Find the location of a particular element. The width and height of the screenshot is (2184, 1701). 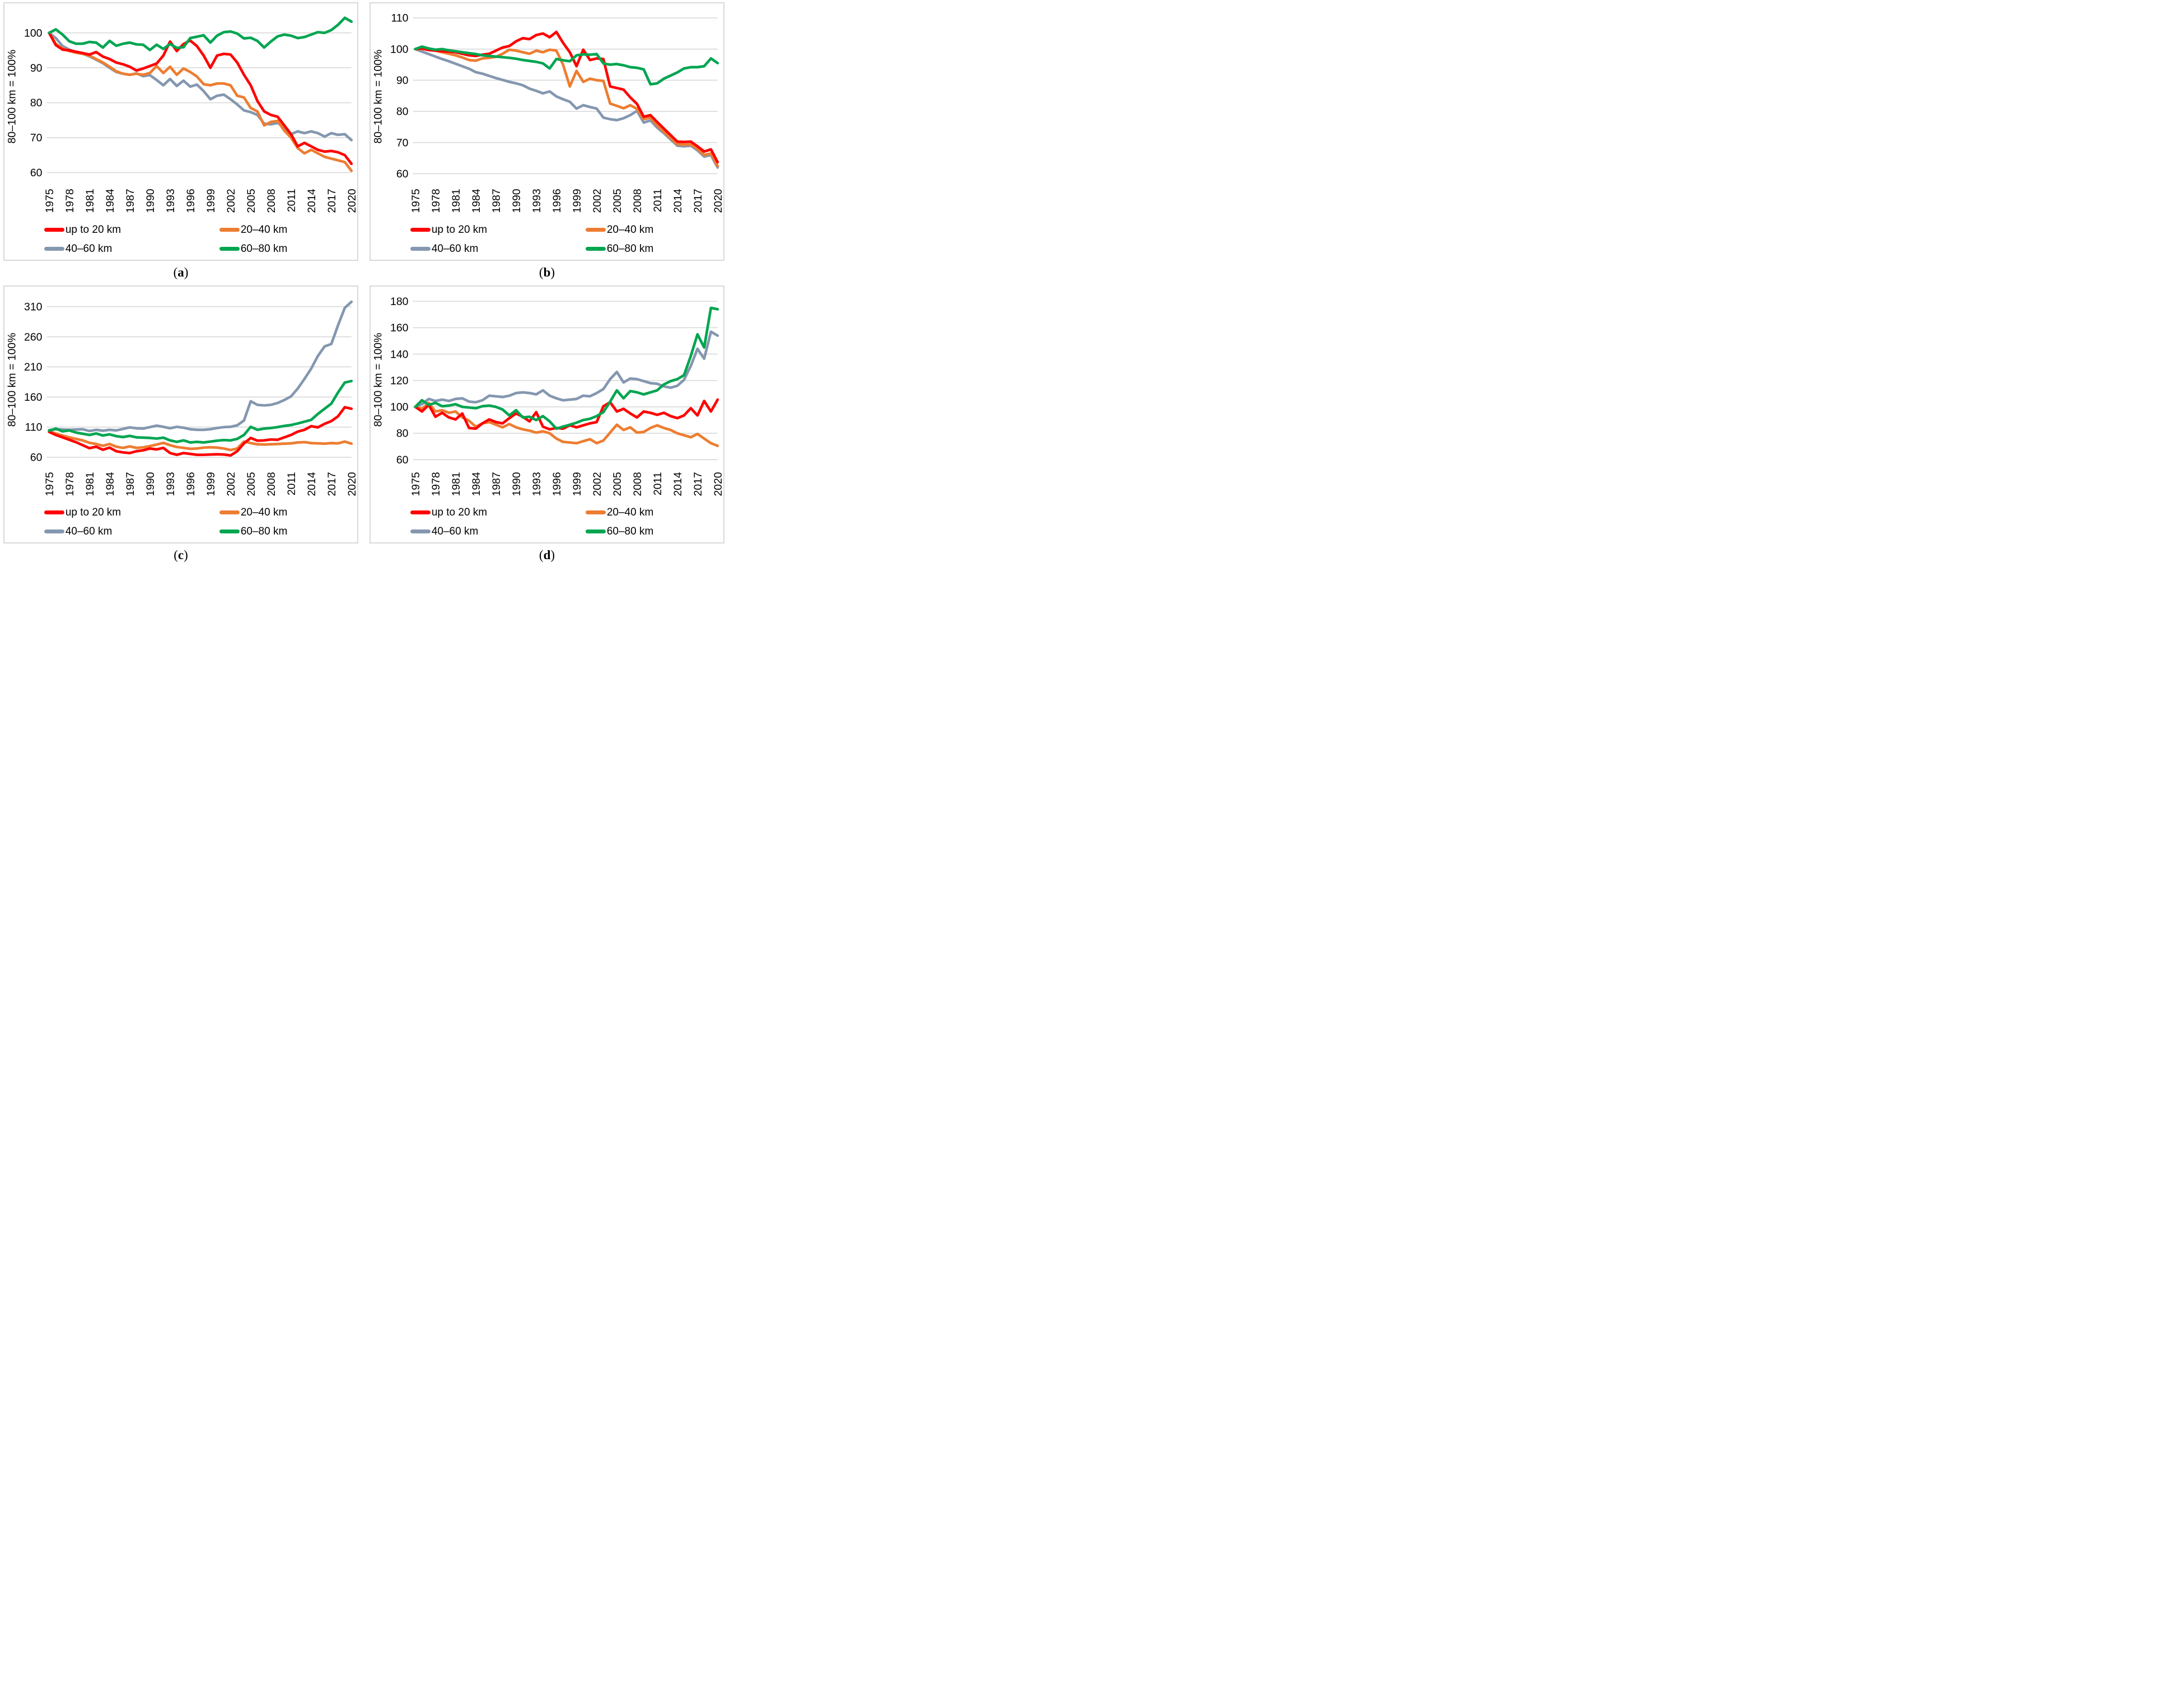

caption-a-letter: a is located at coordinates (181, 272).